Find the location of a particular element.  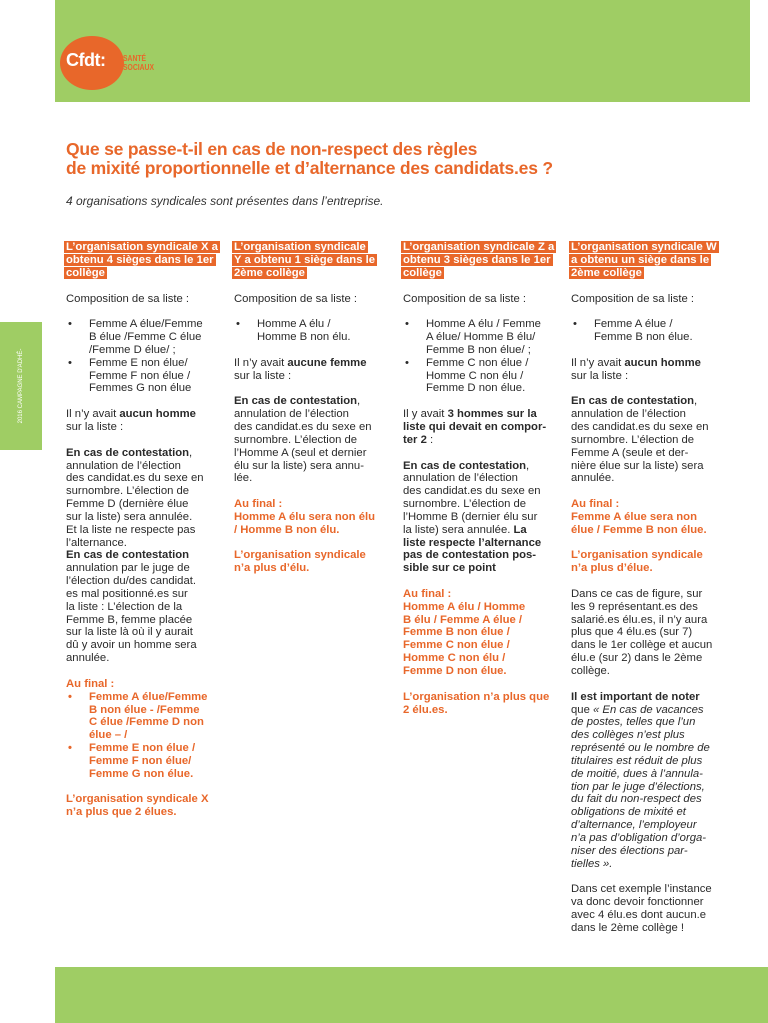

text-run: L’organisation n’a plus que 2 élu.es. is located at coordinates (476, 703).